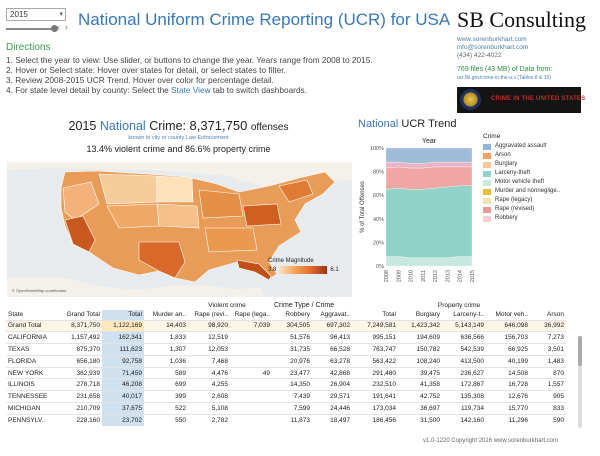 The width and height of the screenshot is (600, 456). I want to click on next-year-button: ›, so click(66, 27).